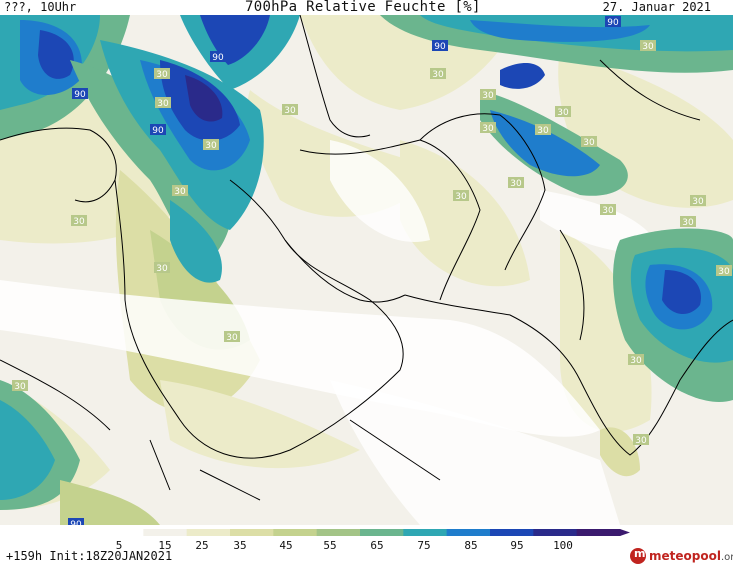 Image resolution: width=733 pixels, height=566 pixels. Describe the element at coordinates (625, 532) in the screenshot. I see `colorbar-arrow` at that location.